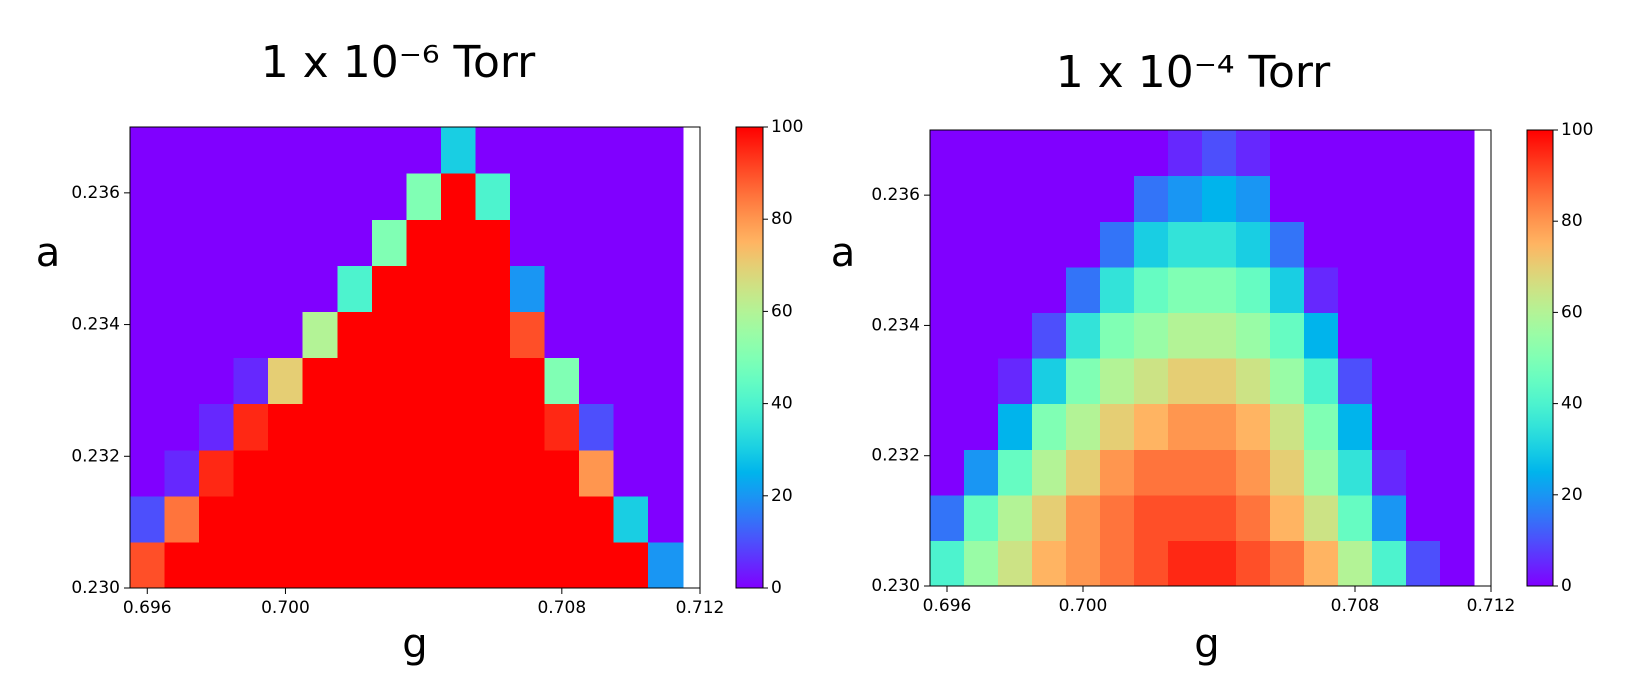  Describe the element at coordinates (285, 608) in the screenshot. I see `x-tick-label: 0.700` at that location.